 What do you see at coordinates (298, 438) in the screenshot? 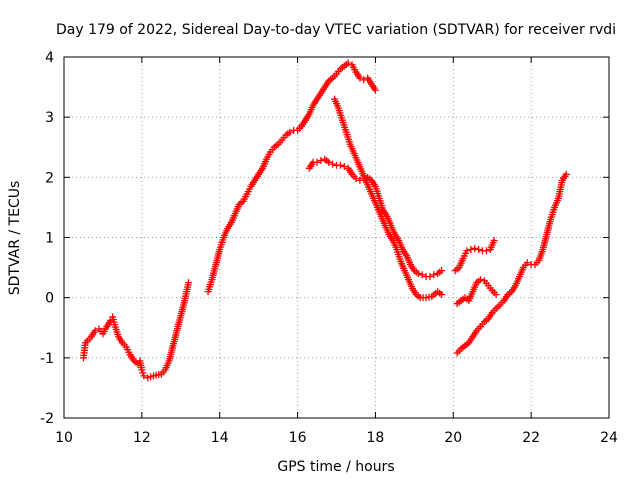
I see `x-tick-label: 16` at bounding box center [298, 438].